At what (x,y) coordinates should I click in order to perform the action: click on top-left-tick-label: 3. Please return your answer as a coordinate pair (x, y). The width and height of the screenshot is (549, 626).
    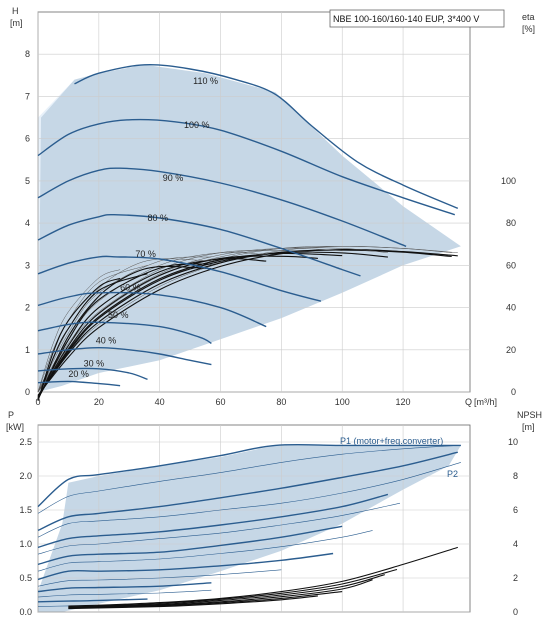
    Looking at the image, I should click on (27, 265).